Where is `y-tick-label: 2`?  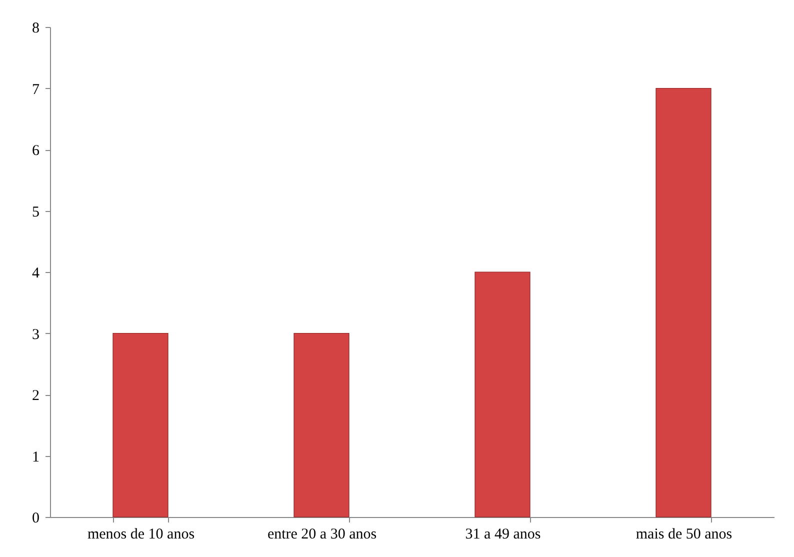 y-tick-label: 2 is located at coordinates (36, 396).